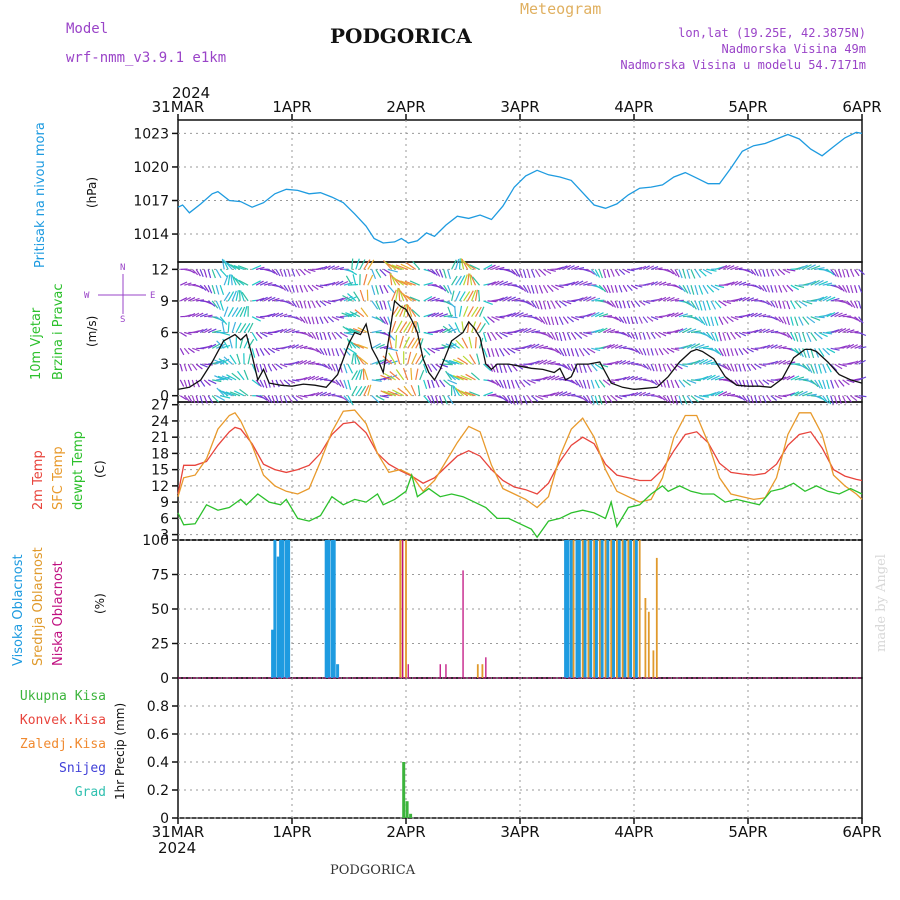 The width and height of the screenshot is (900, 900). What do you see at coordinates (160, 487) in the screenshot?
I see `temperature-ytick-label: 12` at bounding box center [160, 487].